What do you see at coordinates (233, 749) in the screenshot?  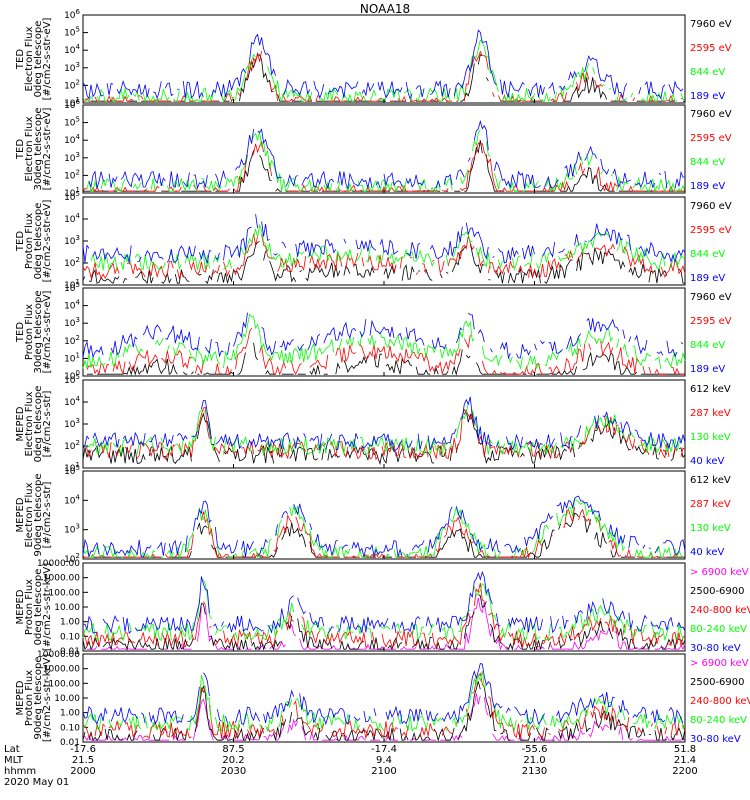 I see `x-tick-label: 87.5` at bounding box center [233, 749].